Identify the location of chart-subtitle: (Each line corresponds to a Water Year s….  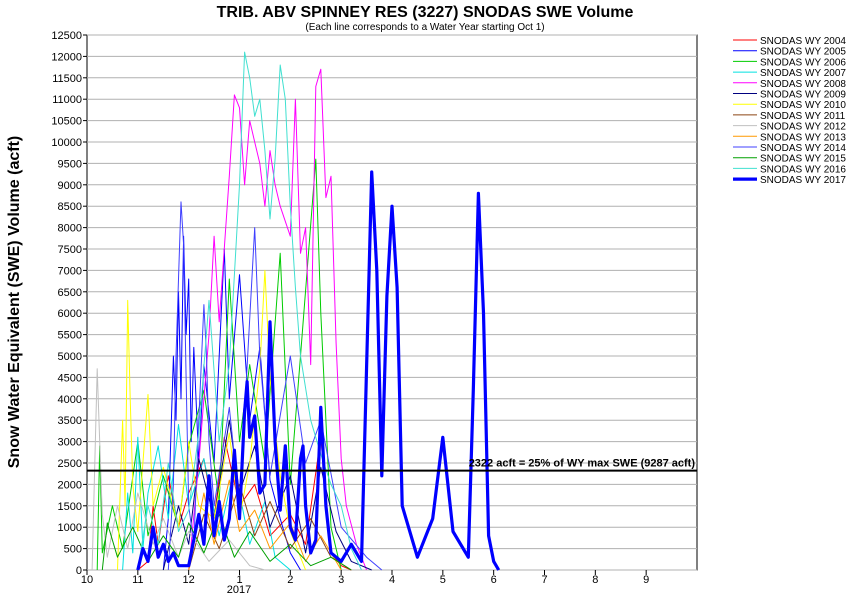
(424, 27).